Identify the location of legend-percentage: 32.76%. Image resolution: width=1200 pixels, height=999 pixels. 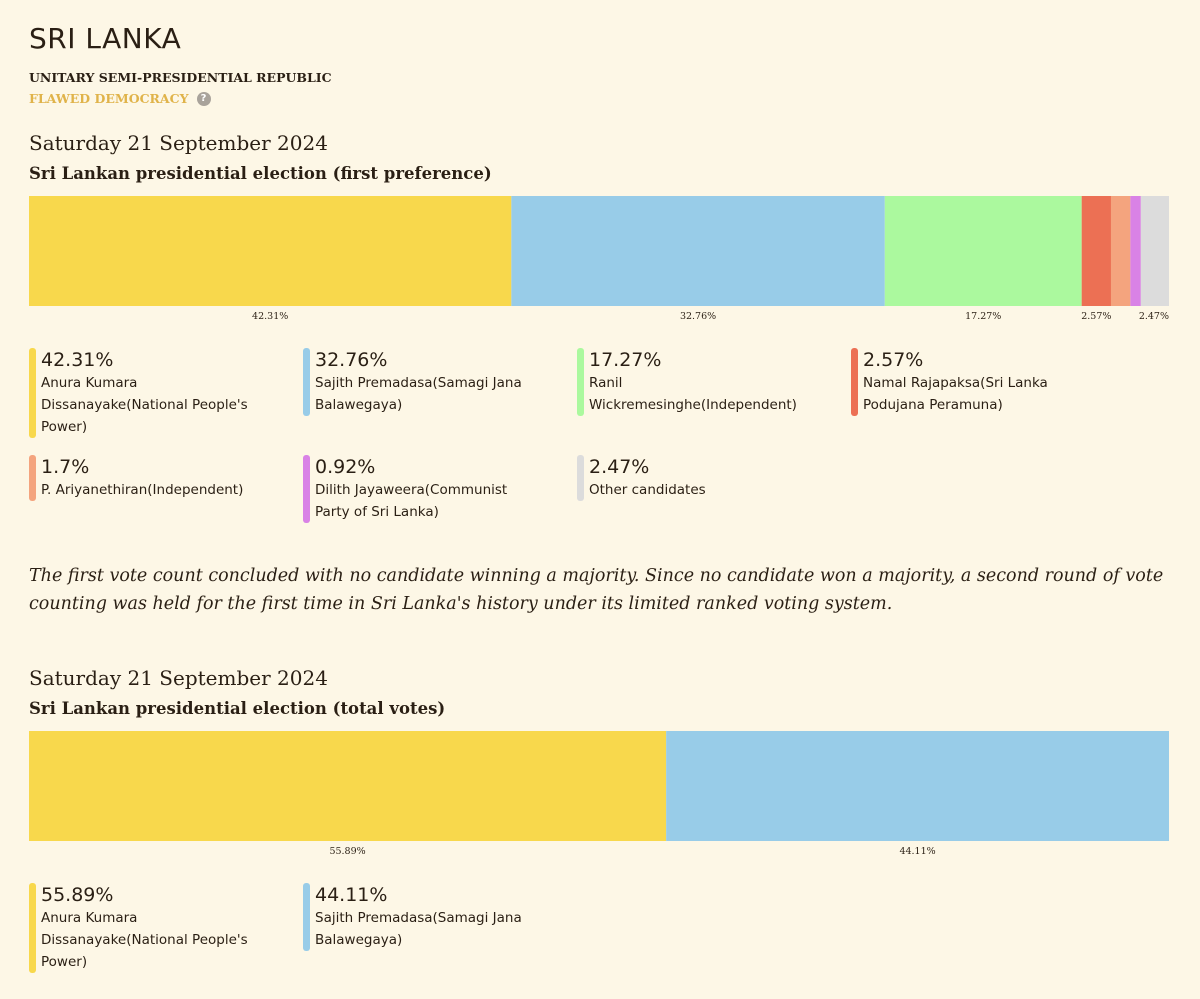
(351, 360).